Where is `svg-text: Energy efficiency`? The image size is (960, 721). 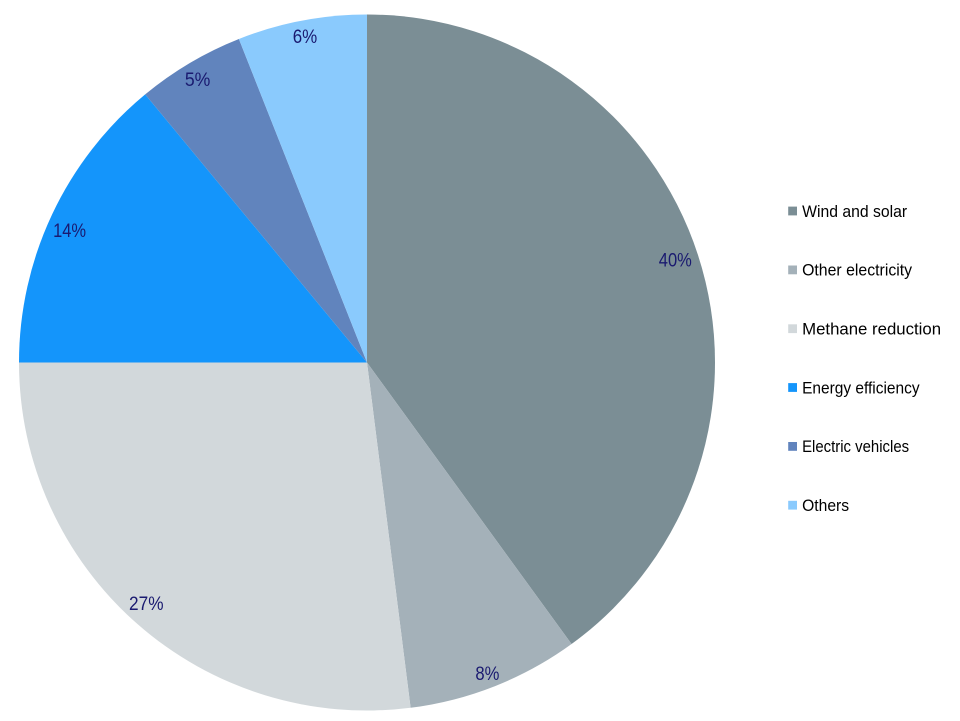
svg-text: Energy efficiency is located at coordinates (861, 388).